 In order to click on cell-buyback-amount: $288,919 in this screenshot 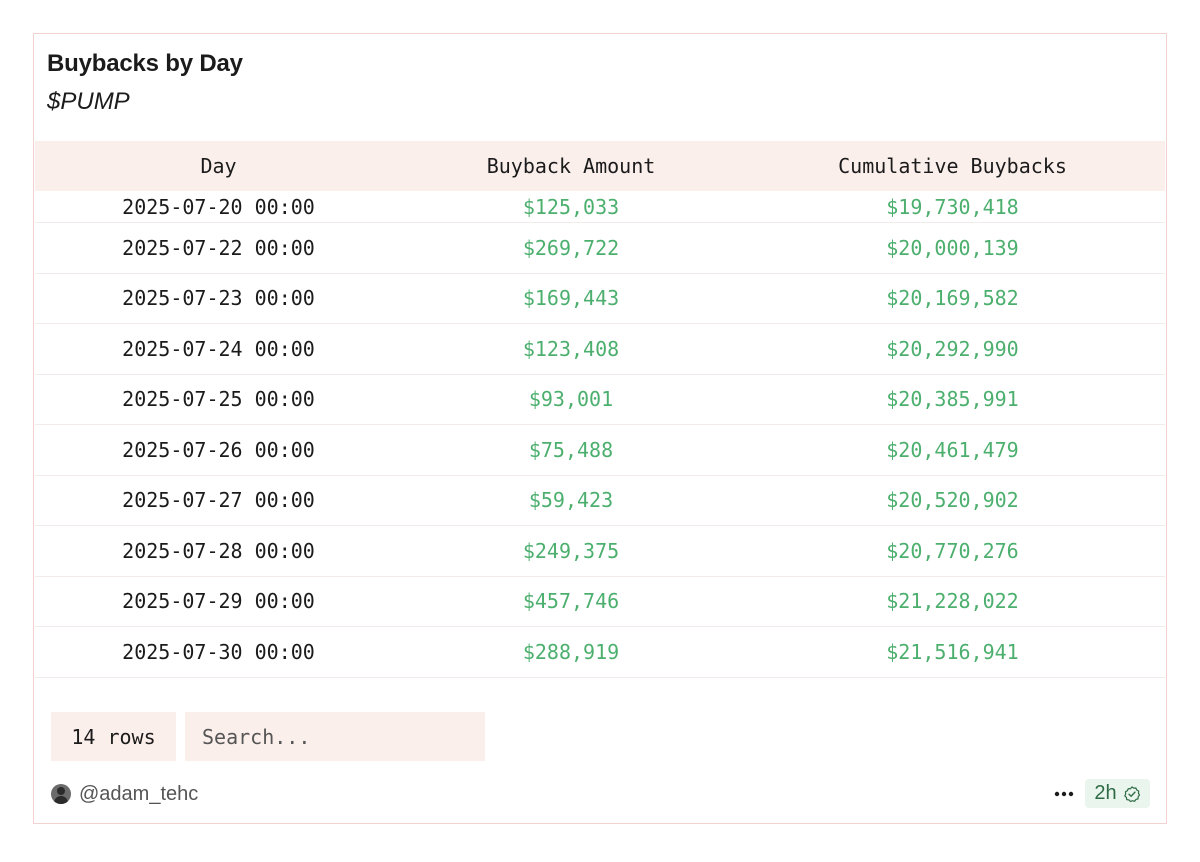, I will do `click(571, 651)`.